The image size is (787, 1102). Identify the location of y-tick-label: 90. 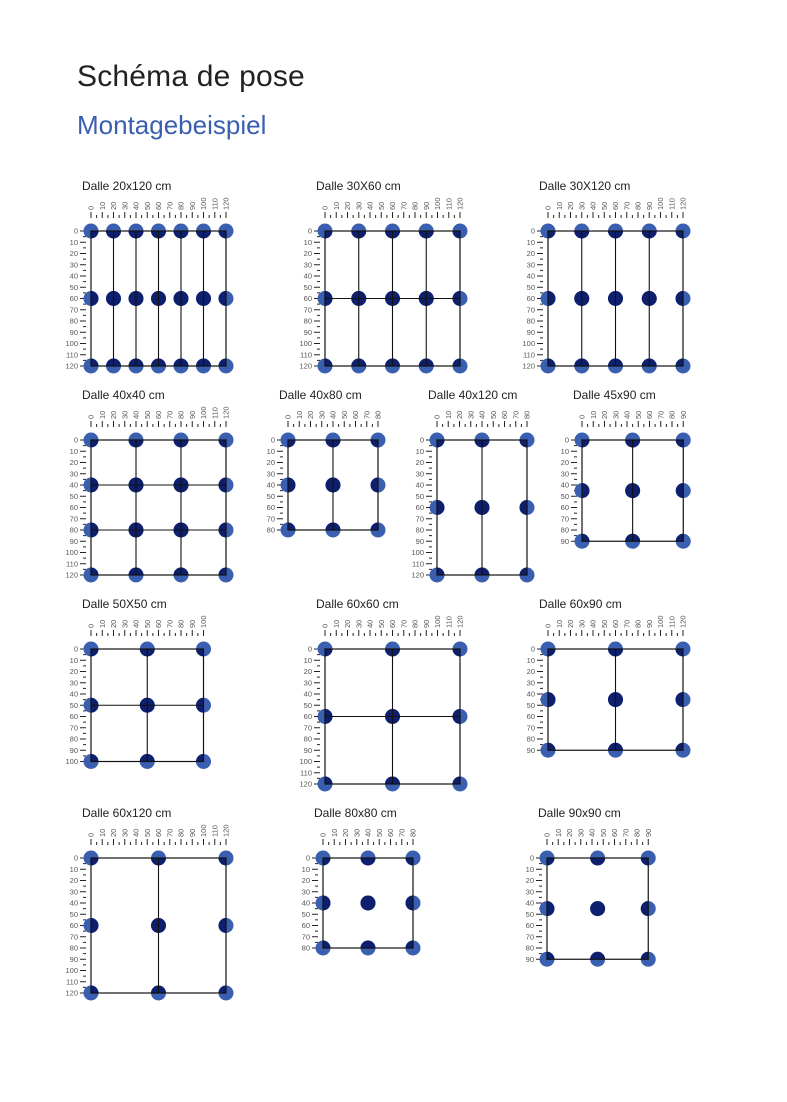
(530, 959).